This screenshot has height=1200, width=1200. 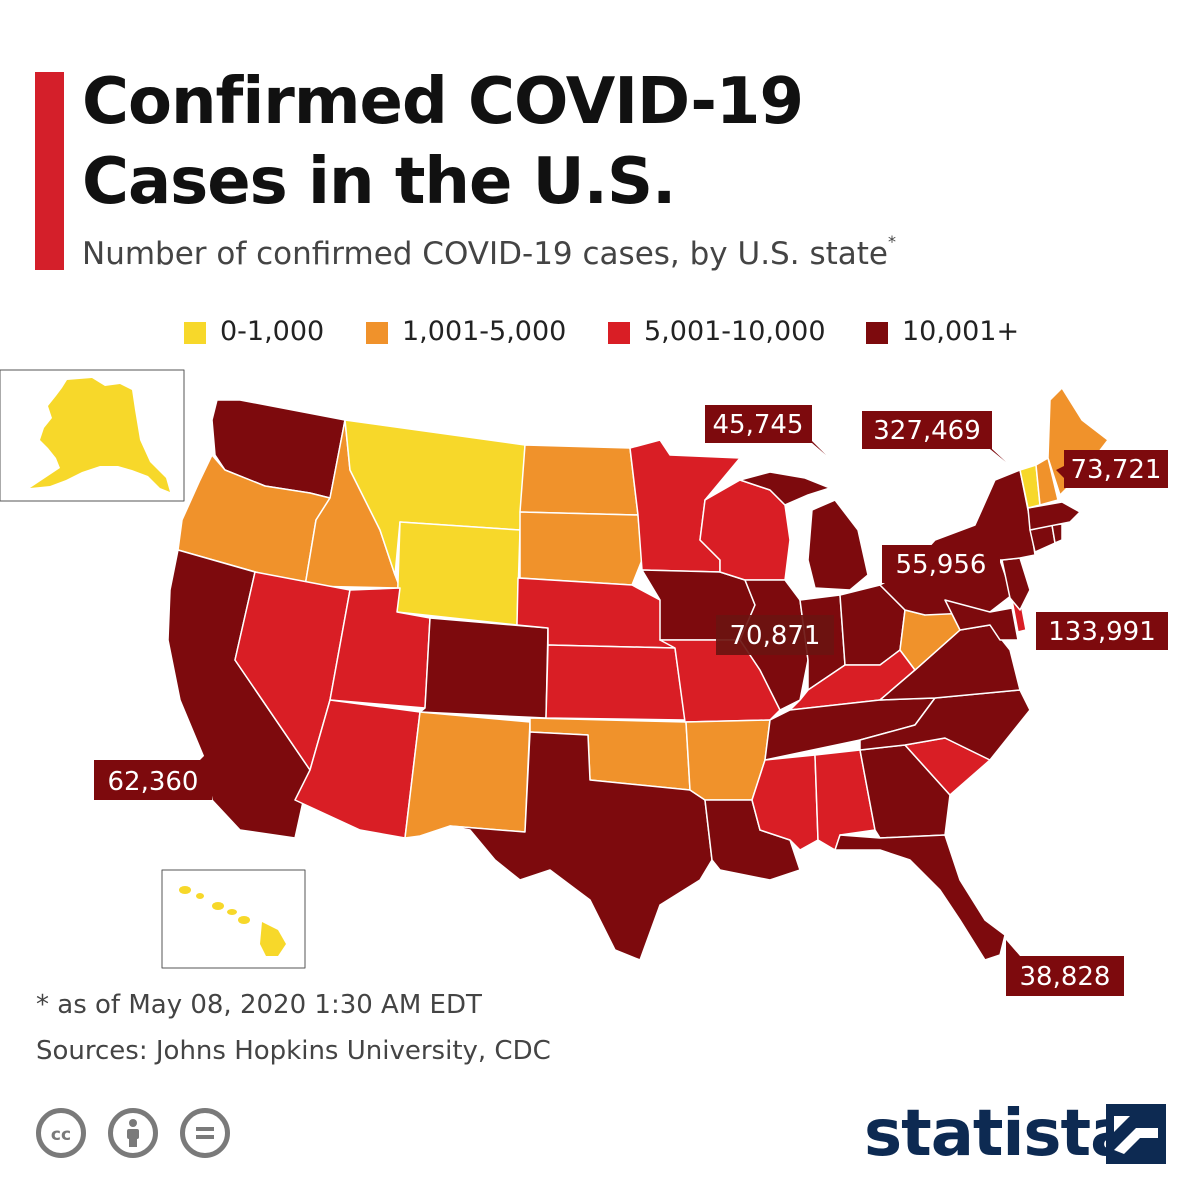 I want to click on callout-value: 70,871, so click(x=775, y=636).